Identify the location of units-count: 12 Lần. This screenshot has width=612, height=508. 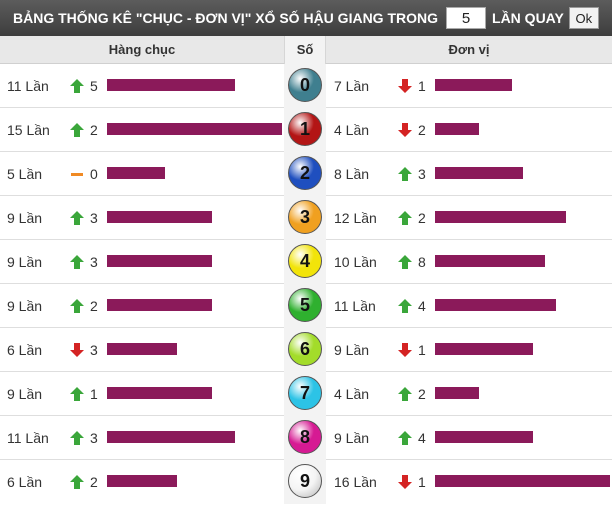
(355, 218).